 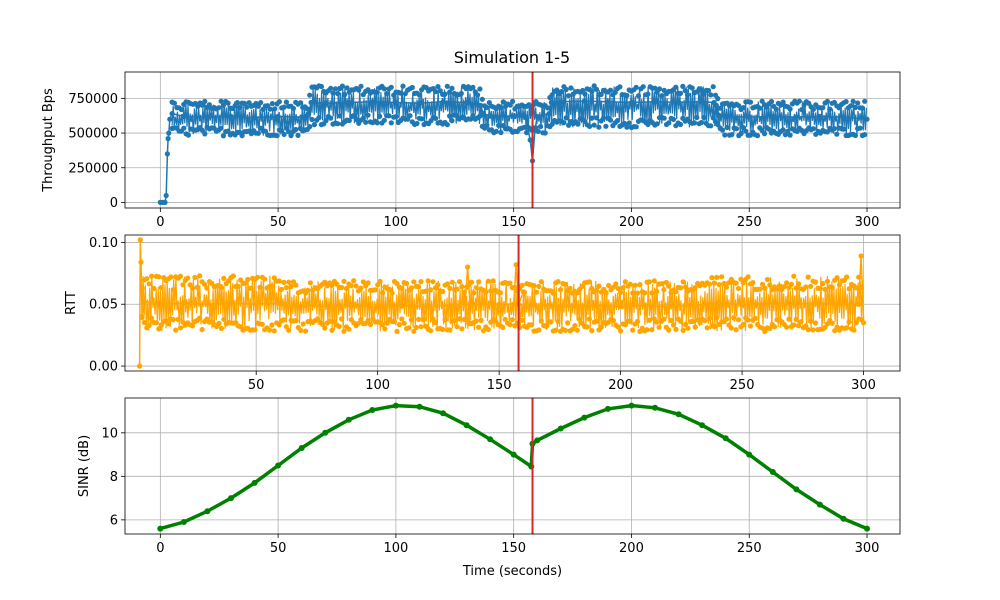 I want to click on x-tick-label: 200, so click(x=631, y=548).